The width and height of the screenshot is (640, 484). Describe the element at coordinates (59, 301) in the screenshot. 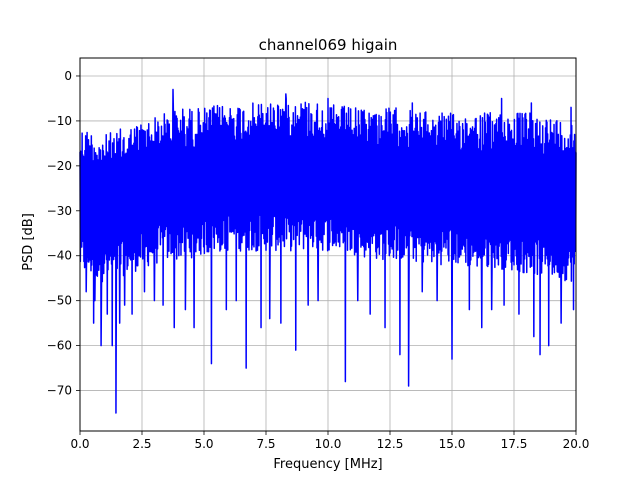

I see `y-tick-label: −50` at that location.